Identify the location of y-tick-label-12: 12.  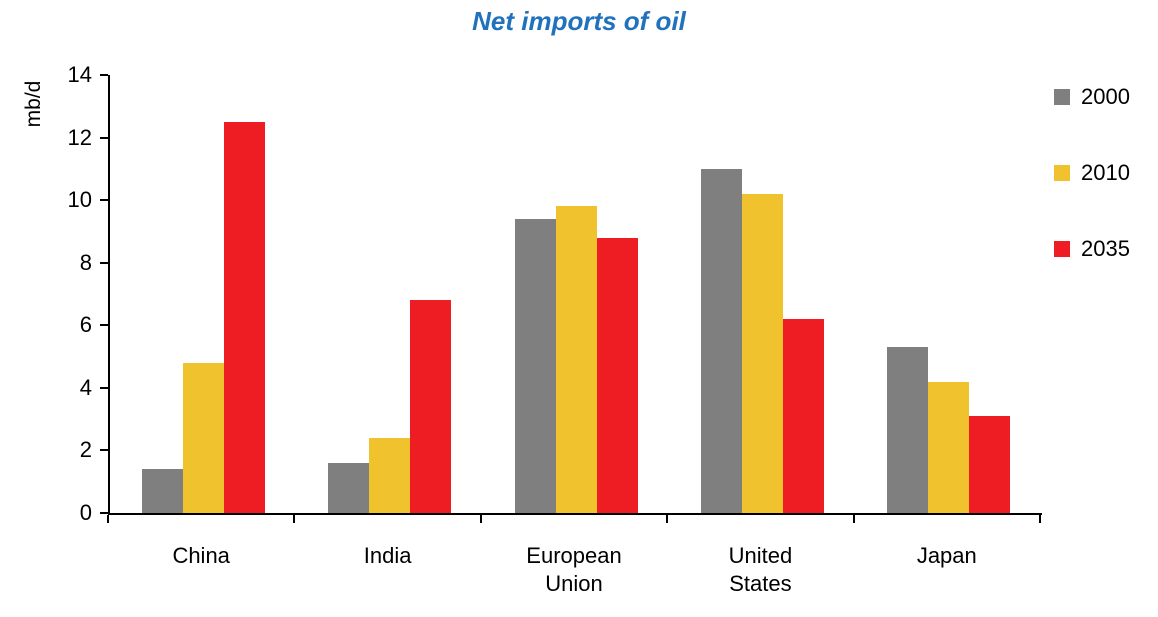
(79, 137).